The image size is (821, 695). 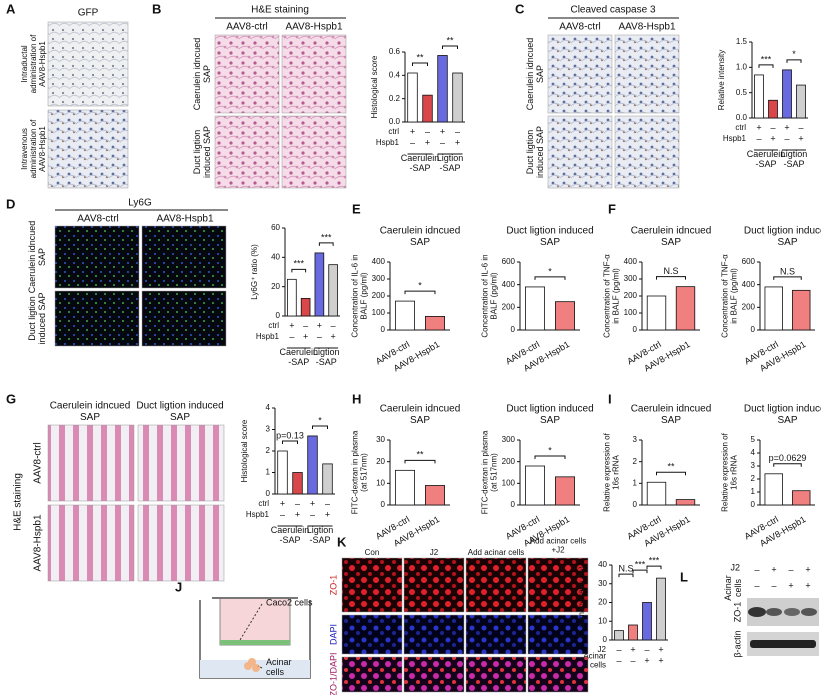 What do you see at coordinates (18, 502) in the screenshot?
I see `side-label: H&E staining` at bounding box center [18, 502].